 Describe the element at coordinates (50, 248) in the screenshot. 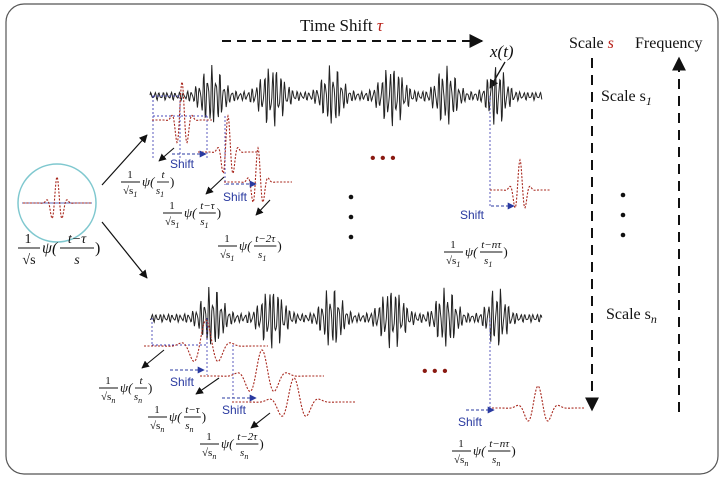

I see `svg-text: ψ(` at that location.